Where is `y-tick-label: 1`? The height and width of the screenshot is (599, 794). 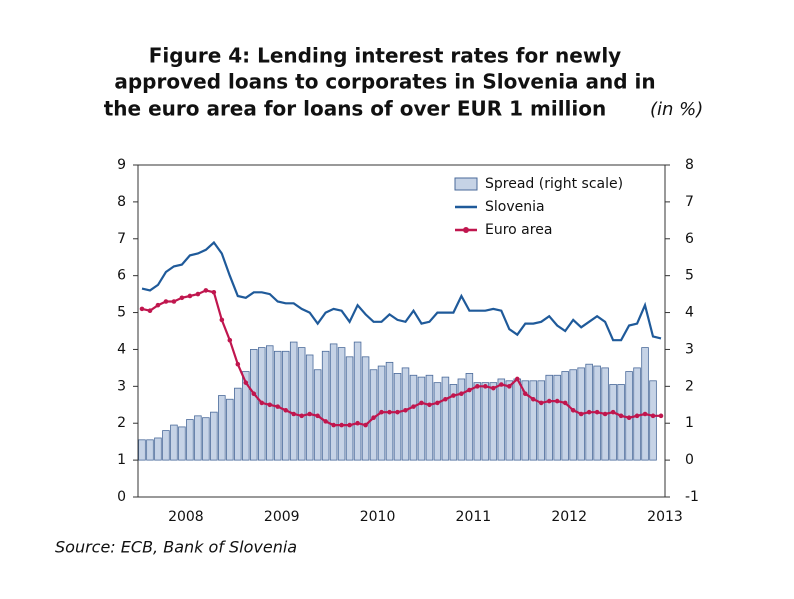
y-tick-label: 1 is located at coordinates (121, 460).